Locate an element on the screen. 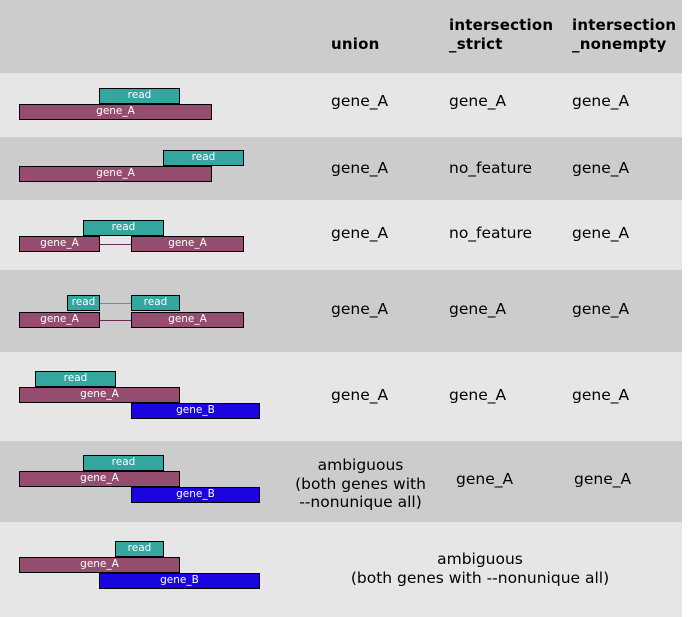  case-row: read gene_A gene_A gene_A gene_A is located at coordinates (341, 105).